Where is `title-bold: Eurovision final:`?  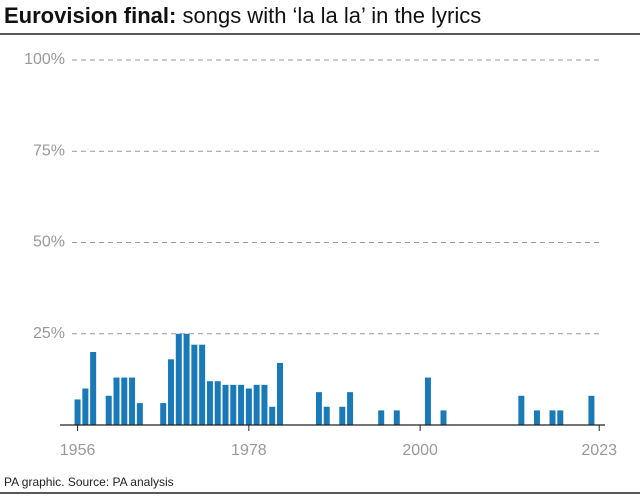
title-bold: Eurovision final: is located at coordinates (90, 15).